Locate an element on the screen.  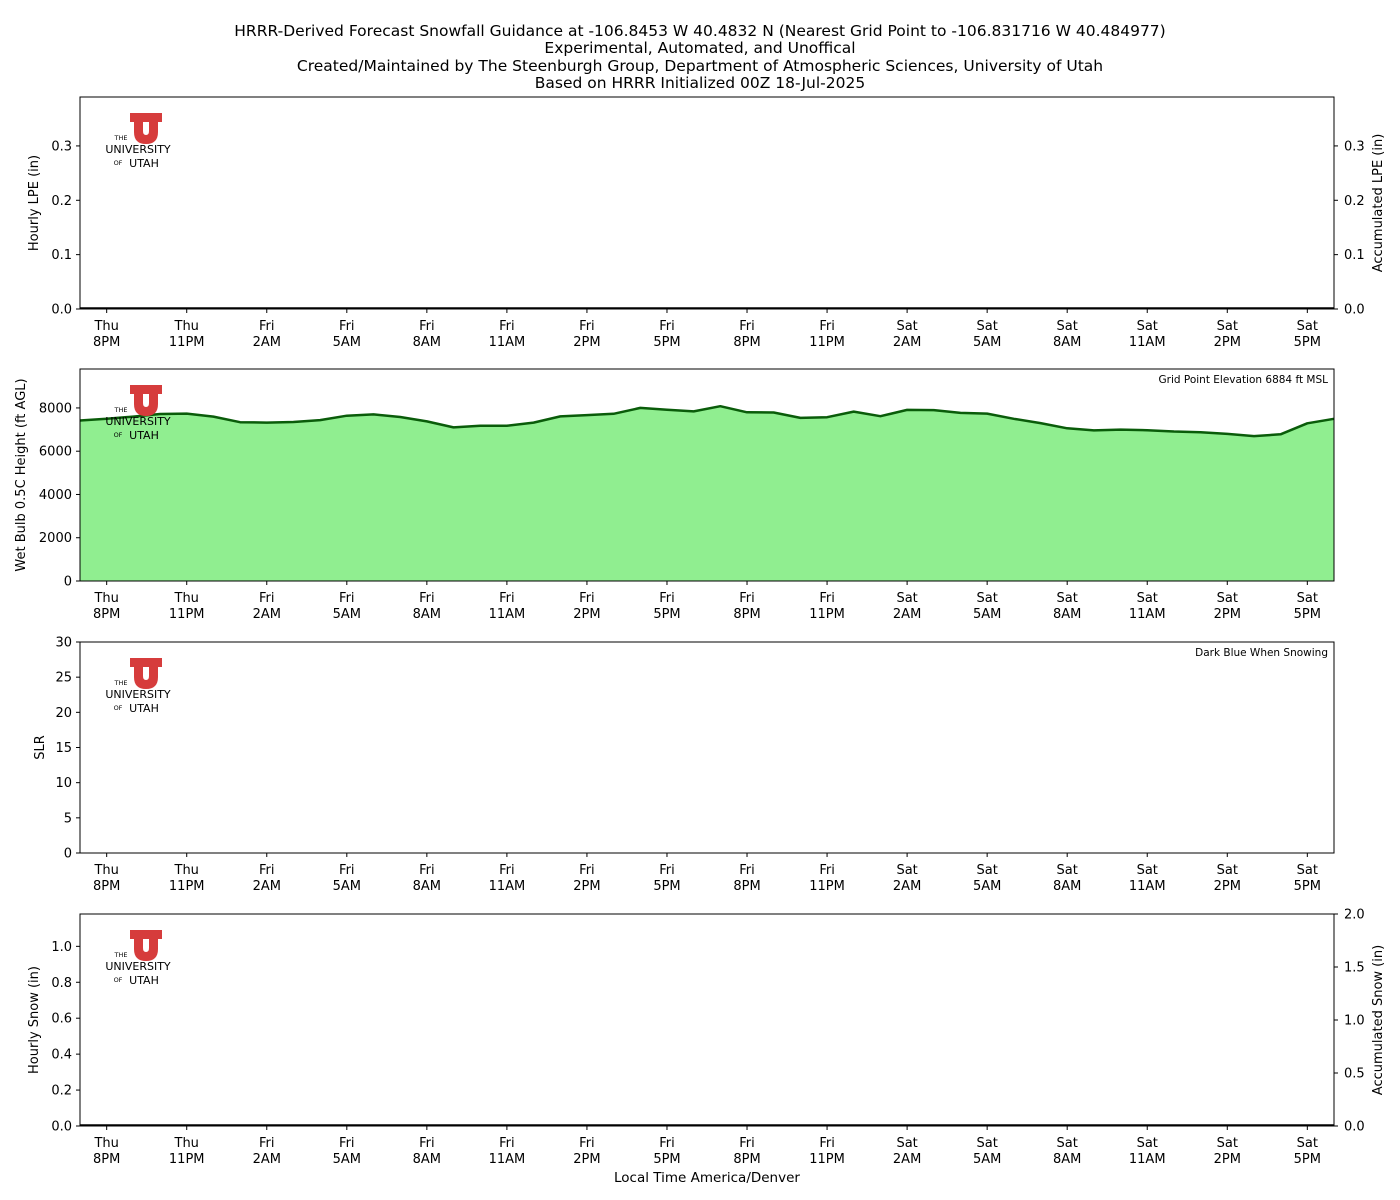
y-tick-label: 25 is located at coordinates (63, 678).